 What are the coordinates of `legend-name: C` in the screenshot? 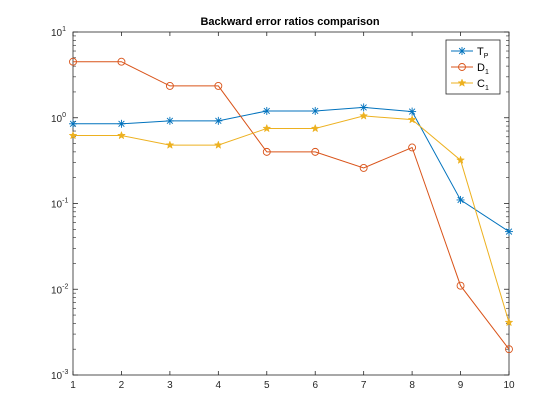 It's located at (481, 84).